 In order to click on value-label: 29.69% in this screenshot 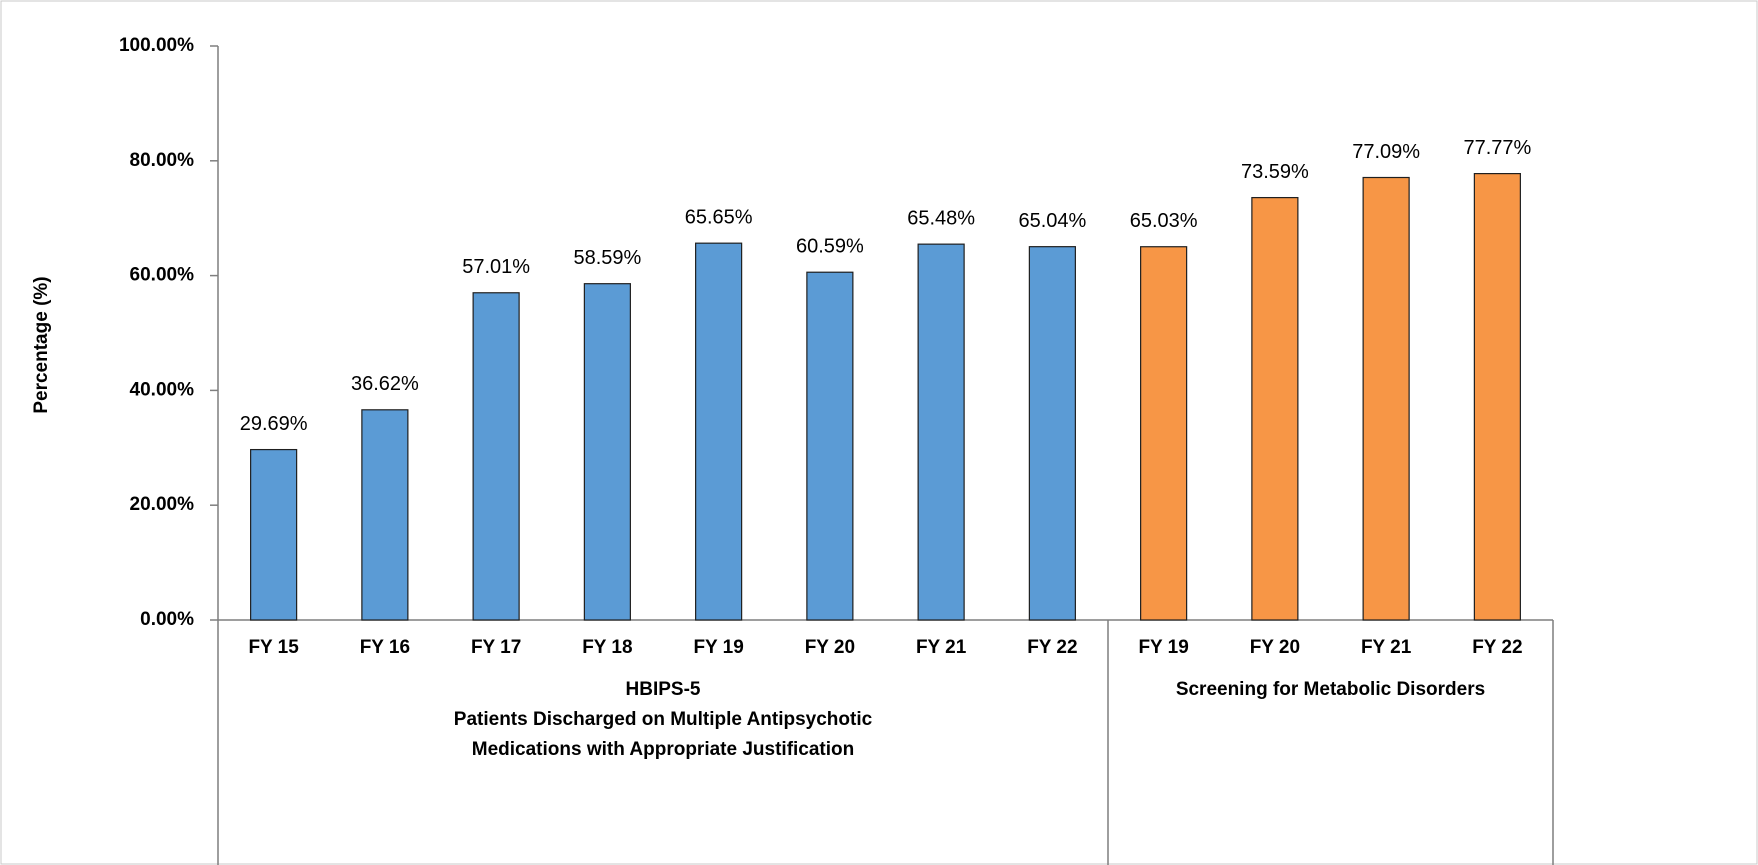, I will do `click(274, 424)`.